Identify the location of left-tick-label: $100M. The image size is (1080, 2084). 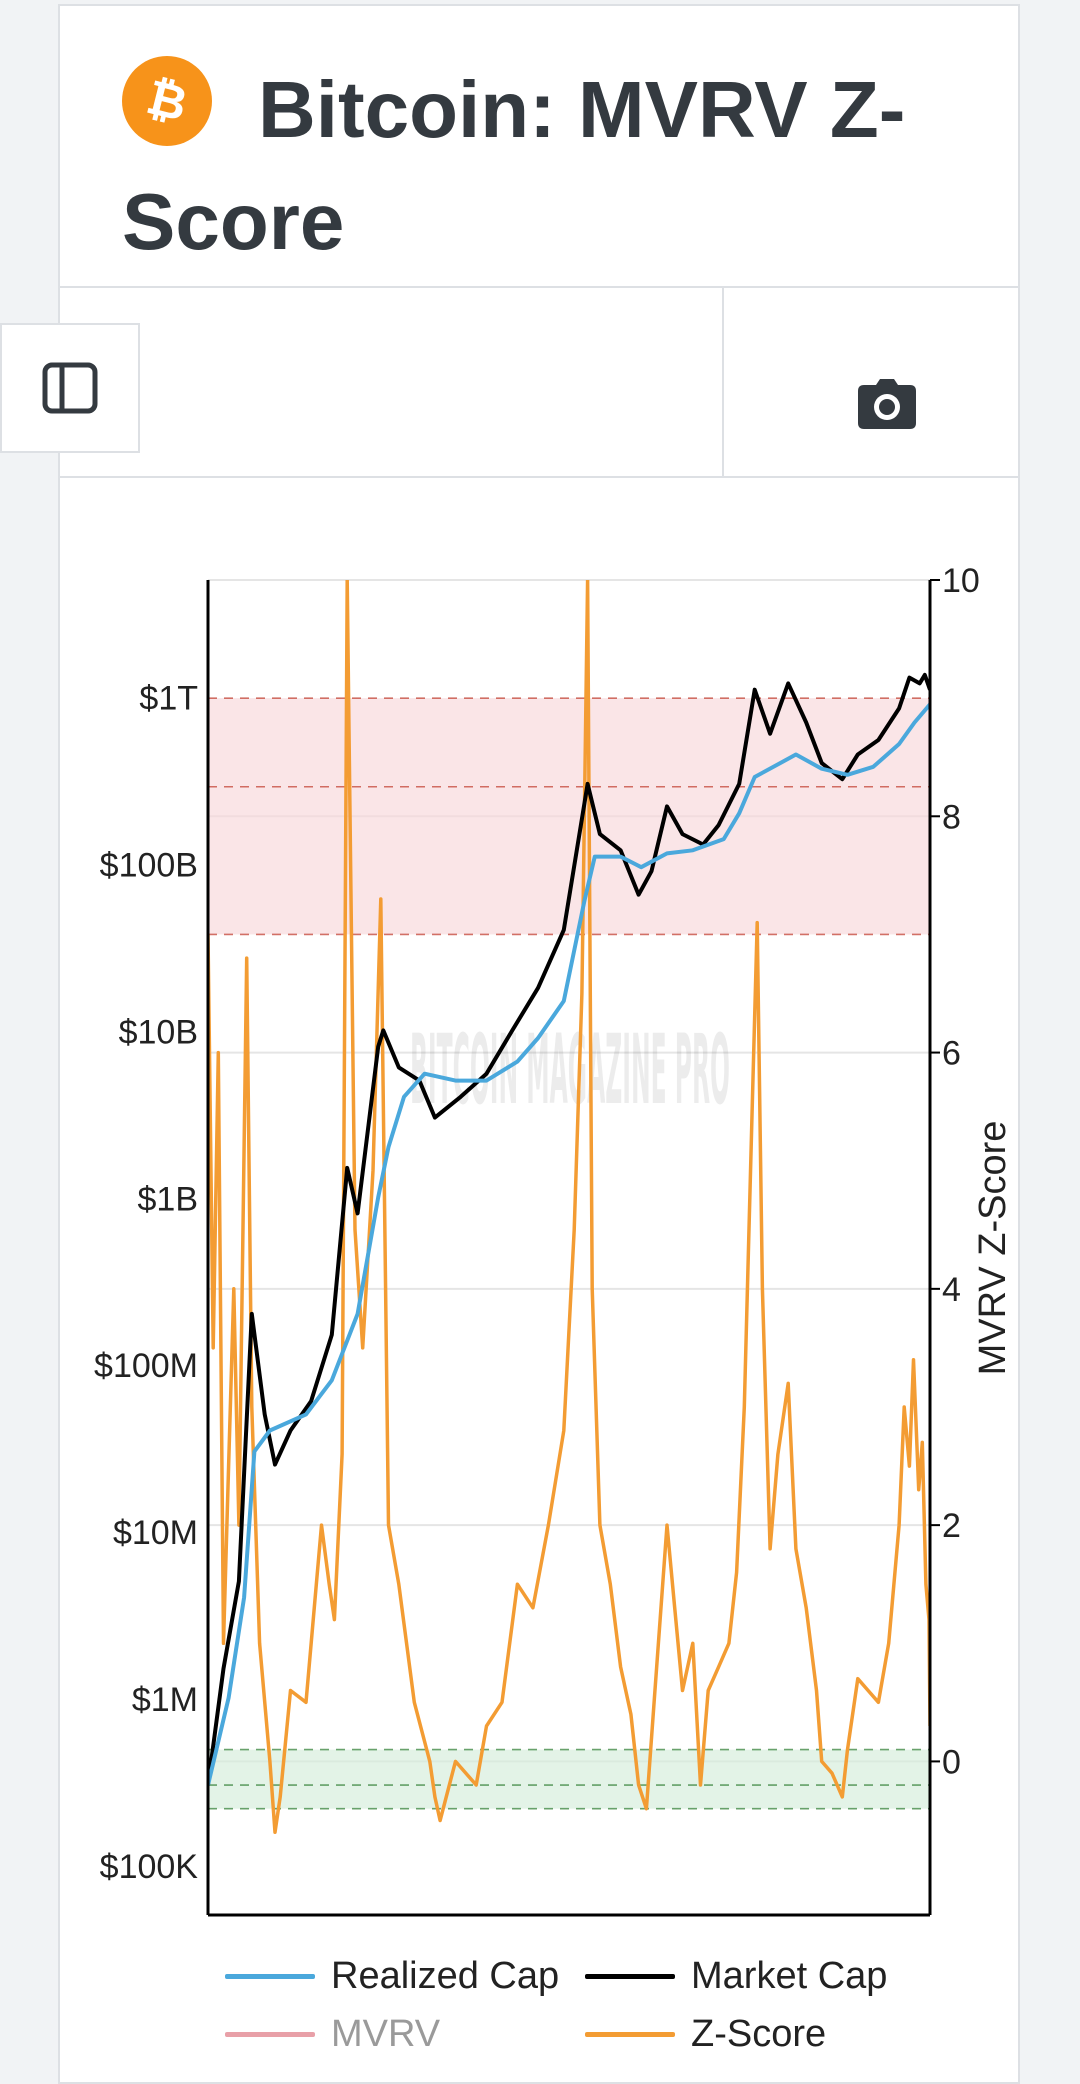
(146, 1366).